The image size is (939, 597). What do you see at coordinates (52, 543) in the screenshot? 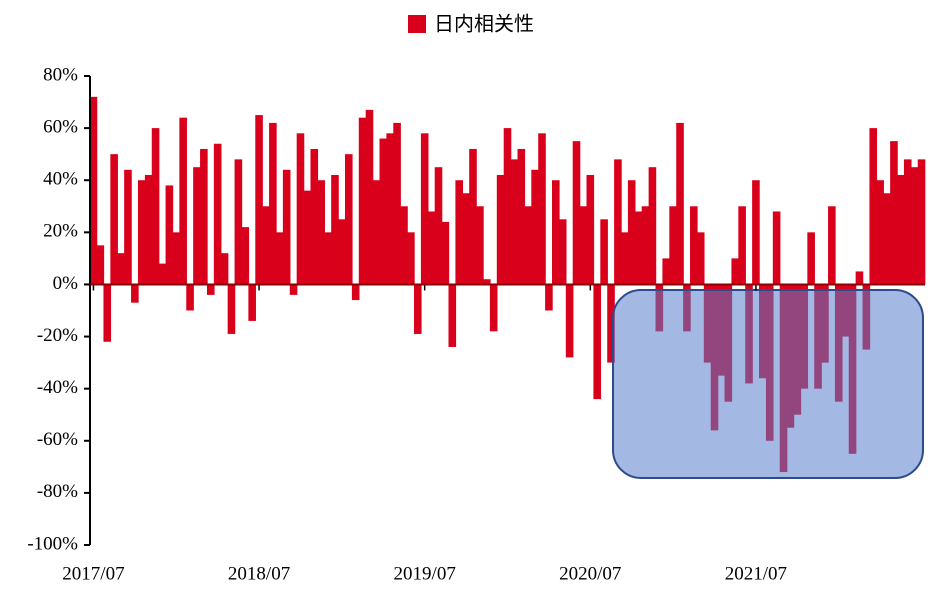
I see `y-tick-label: -100%` at bounding box center [52, 543].